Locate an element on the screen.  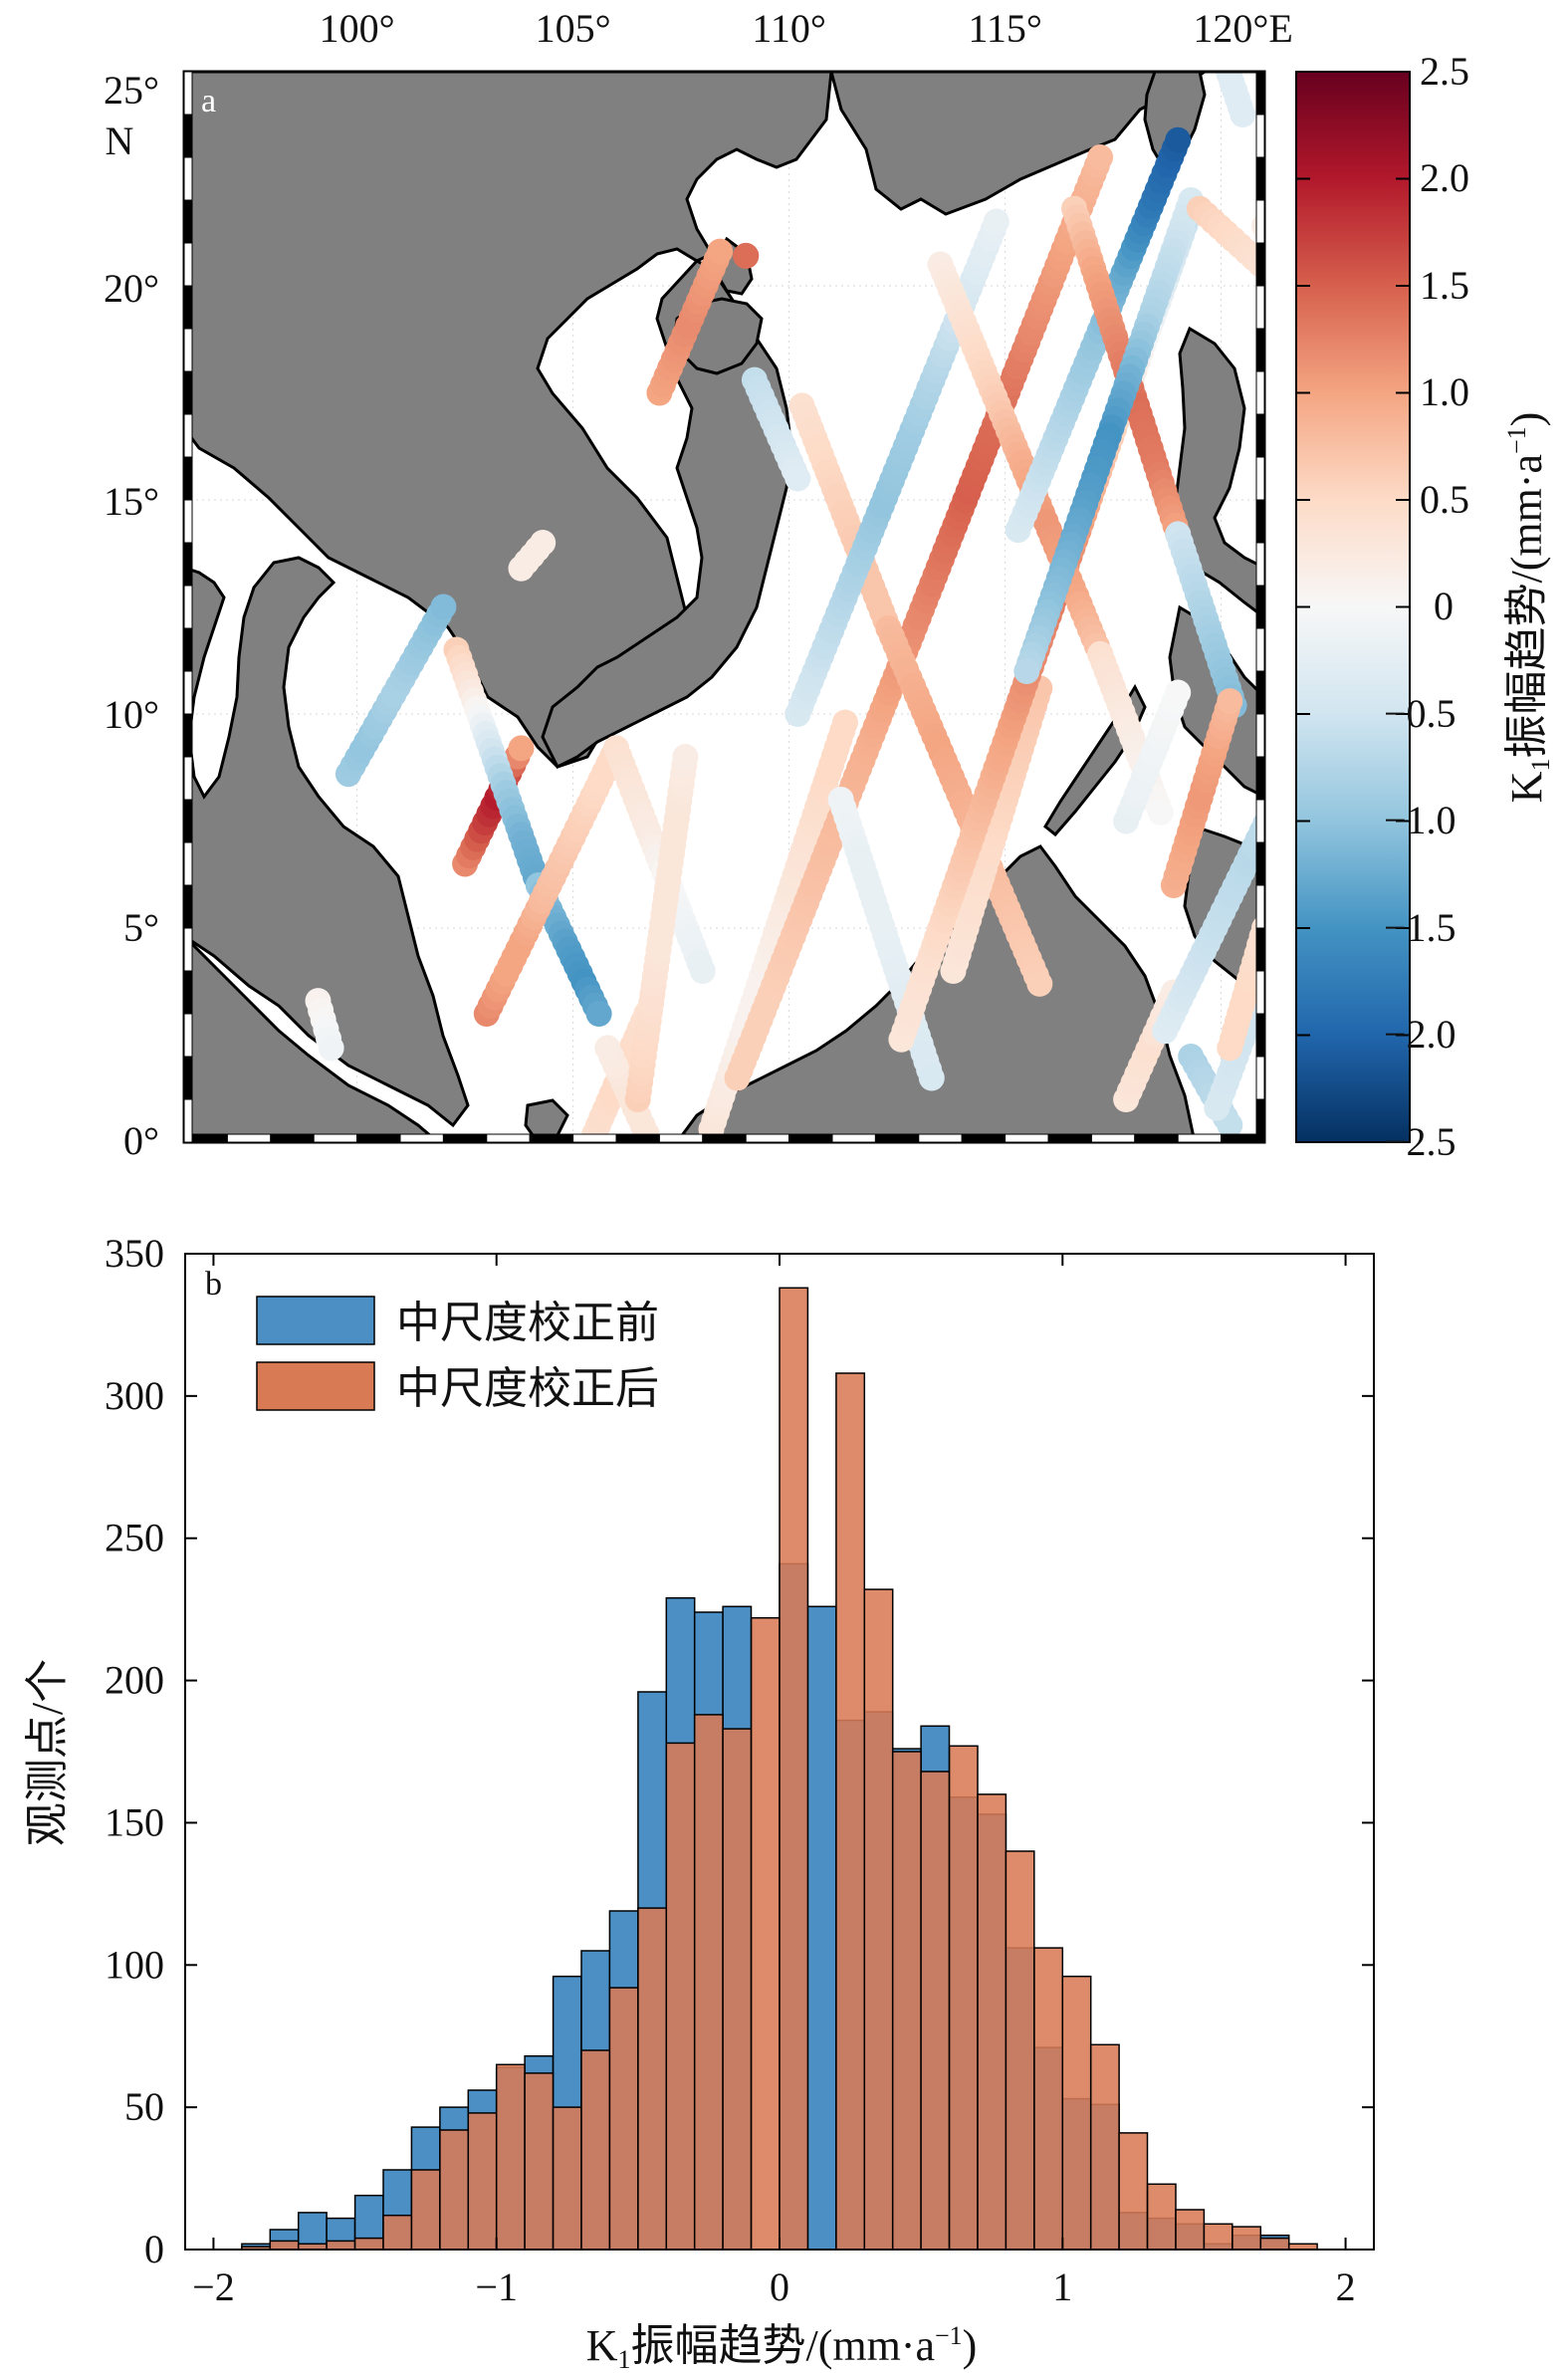
histogram-panel-letter: b is located at coordinates (214, 1285).